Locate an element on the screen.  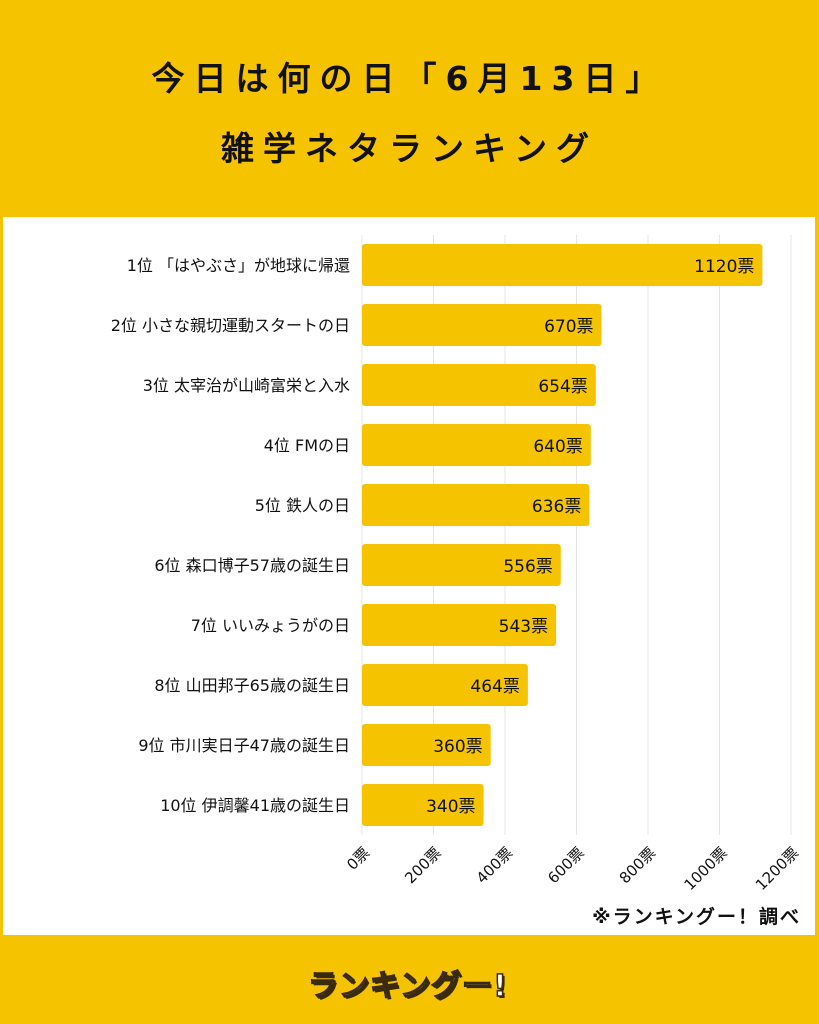
value-label-1: 1120票 is located at coordinates (724, 267).